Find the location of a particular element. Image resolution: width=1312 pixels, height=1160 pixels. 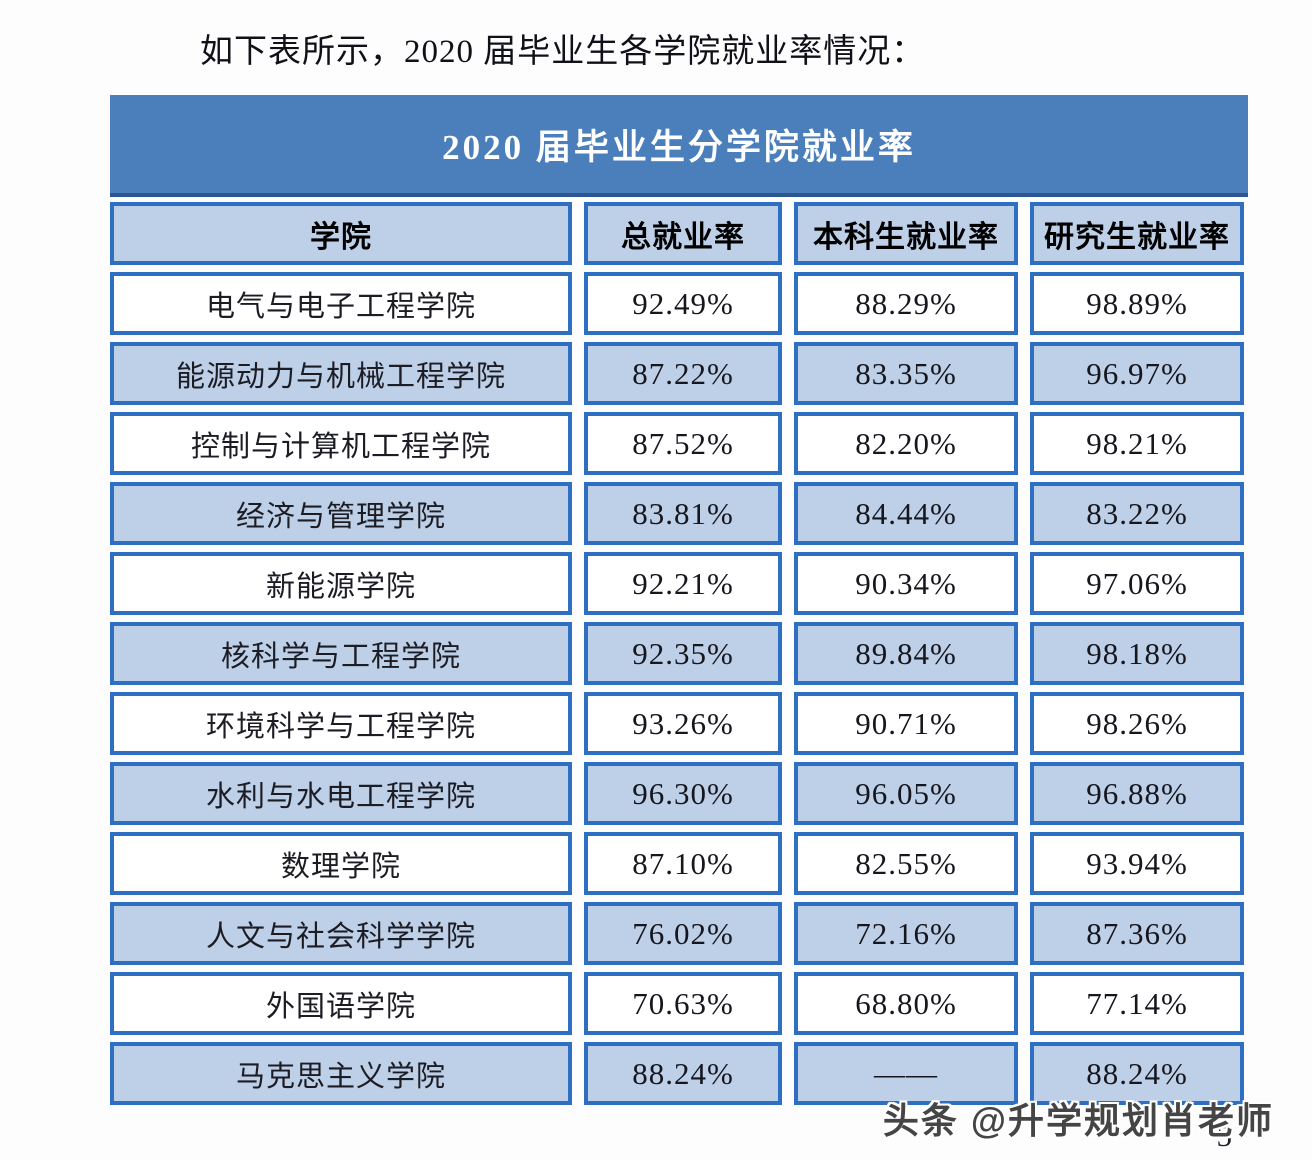

college-cell: 新能源学院 is located at coordinates (341, 583).